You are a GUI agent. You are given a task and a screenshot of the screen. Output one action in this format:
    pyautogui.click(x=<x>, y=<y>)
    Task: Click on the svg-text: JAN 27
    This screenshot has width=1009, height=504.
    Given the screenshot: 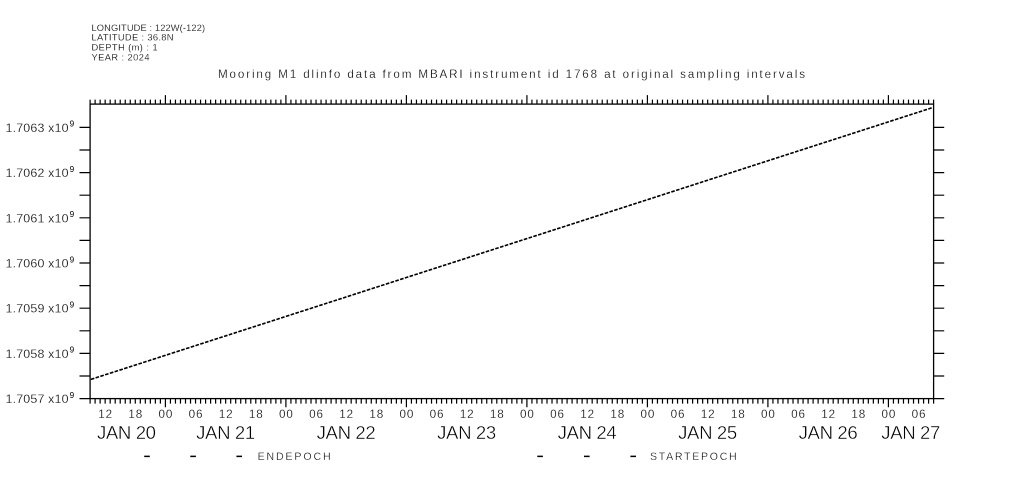 What is the action you would take?
    pyautogui.click(x=910, y=432)
    